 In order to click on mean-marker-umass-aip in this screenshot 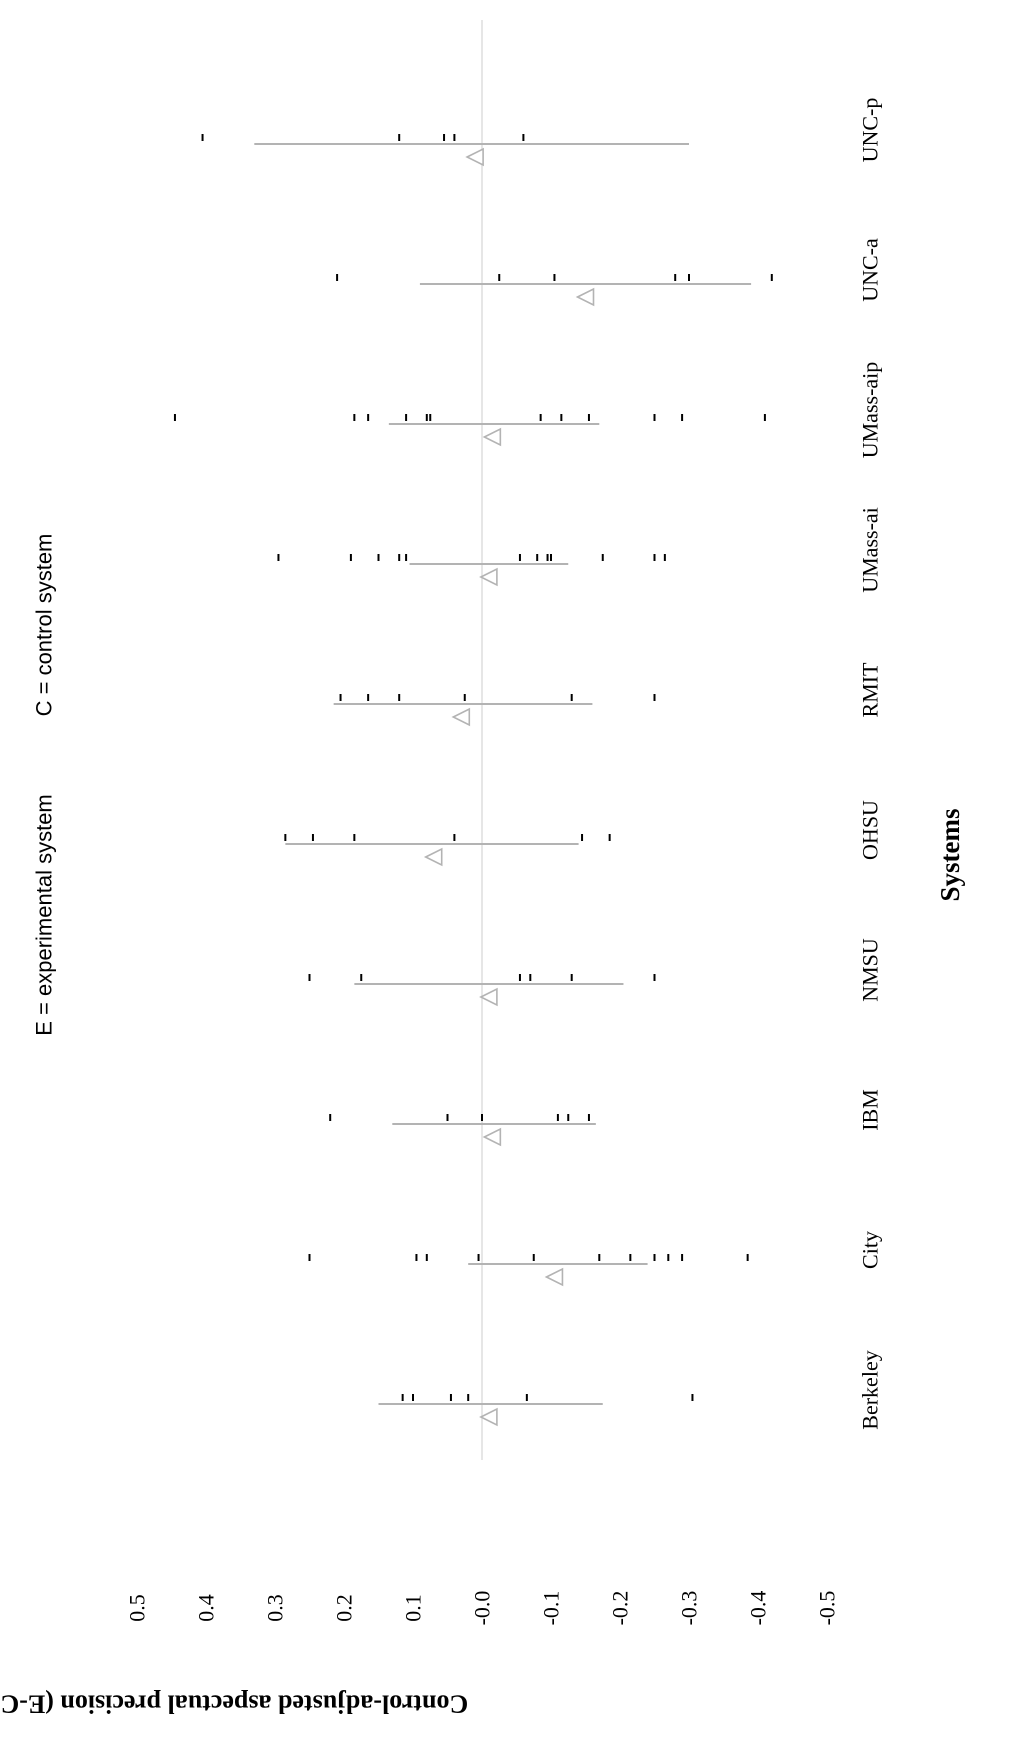, I will do `click(492, 437)`.